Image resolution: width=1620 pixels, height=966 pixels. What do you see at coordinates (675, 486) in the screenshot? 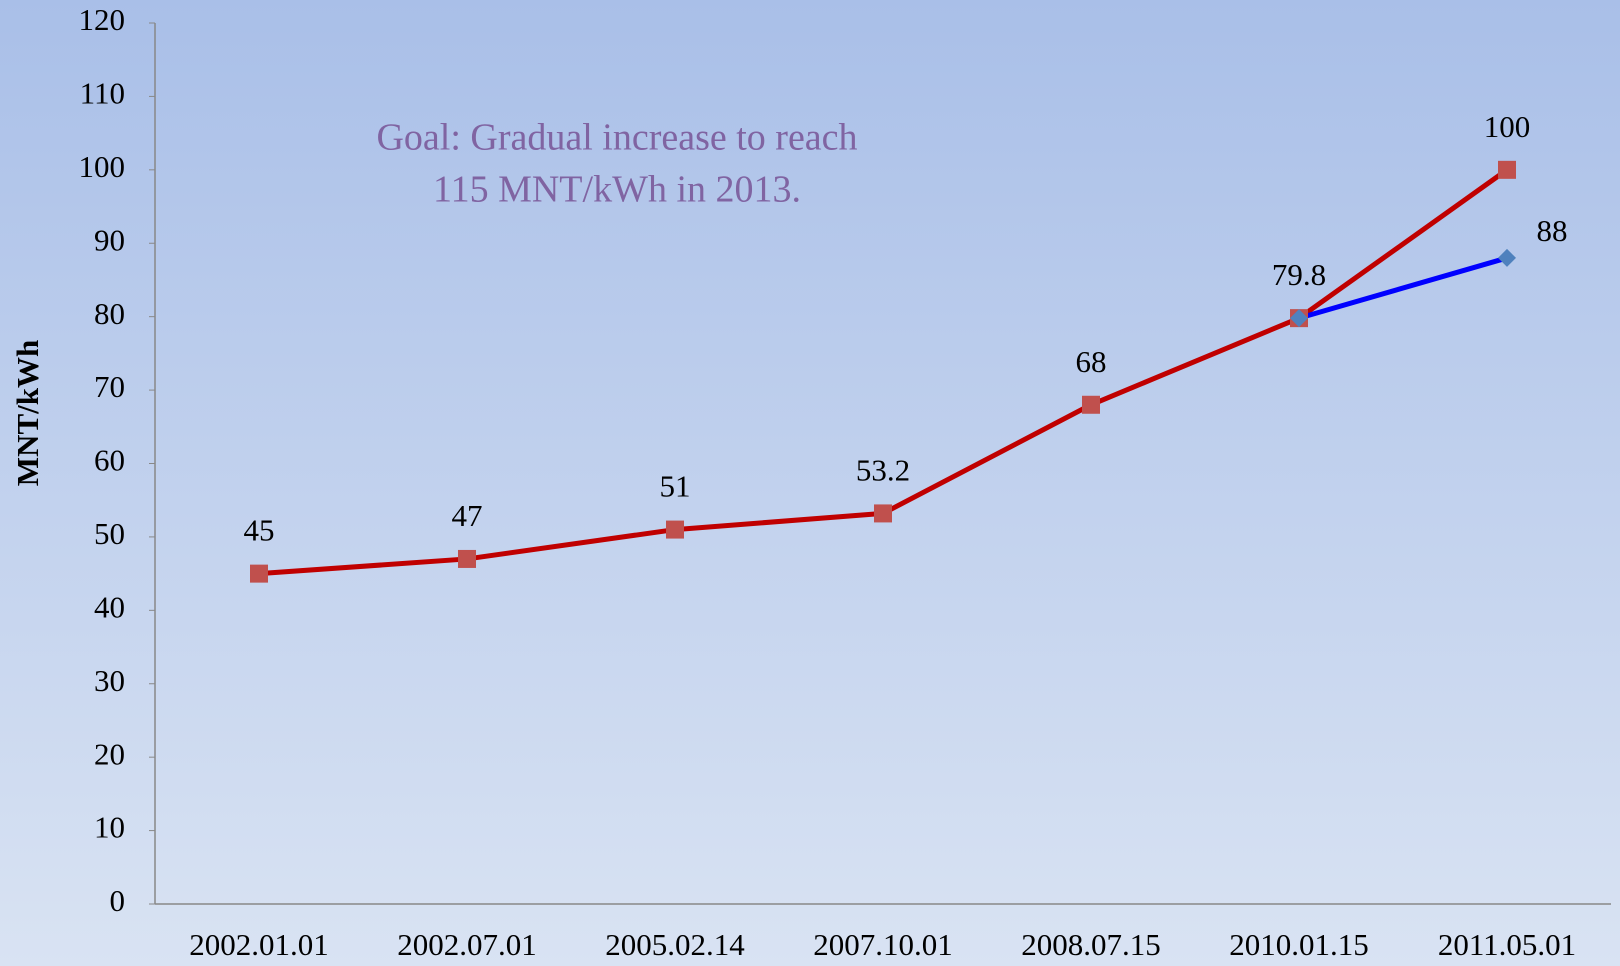
I see `data-label: 51` at bounding box center [675, 486].